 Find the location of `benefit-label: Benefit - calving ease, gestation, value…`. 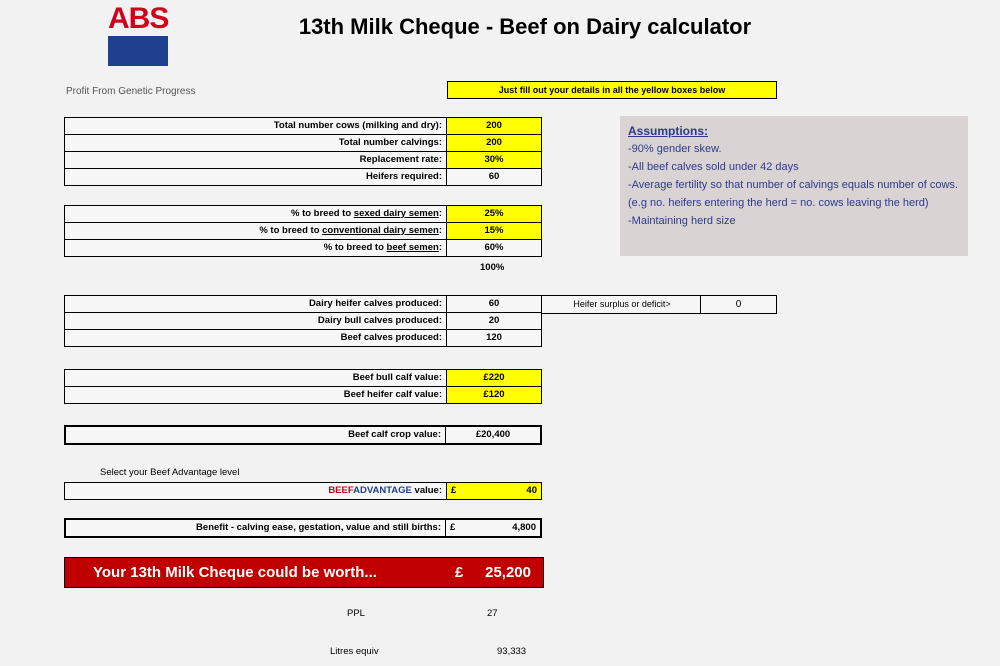

benefit-label: Benefit - calving ease, gestation, value… is located at coordinates (255, 528).